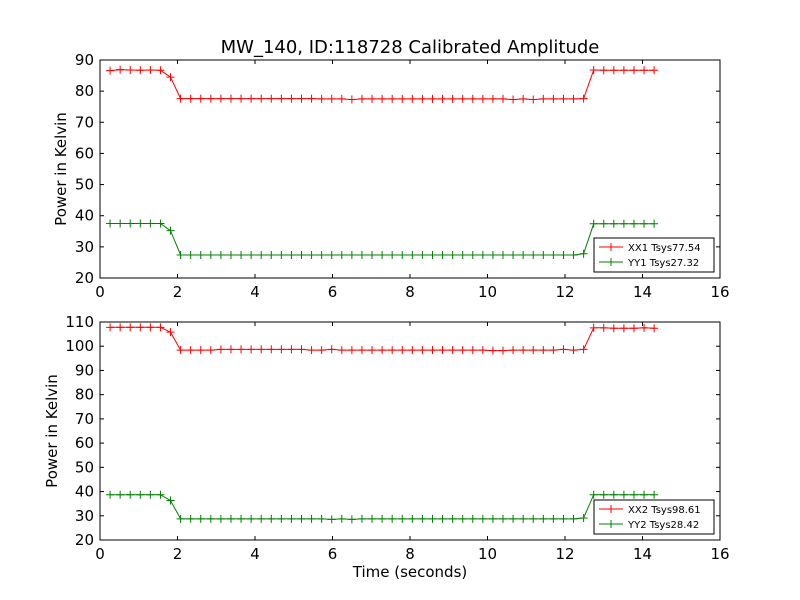  I want to click on x-tick-label: 6, so click(333, 292).